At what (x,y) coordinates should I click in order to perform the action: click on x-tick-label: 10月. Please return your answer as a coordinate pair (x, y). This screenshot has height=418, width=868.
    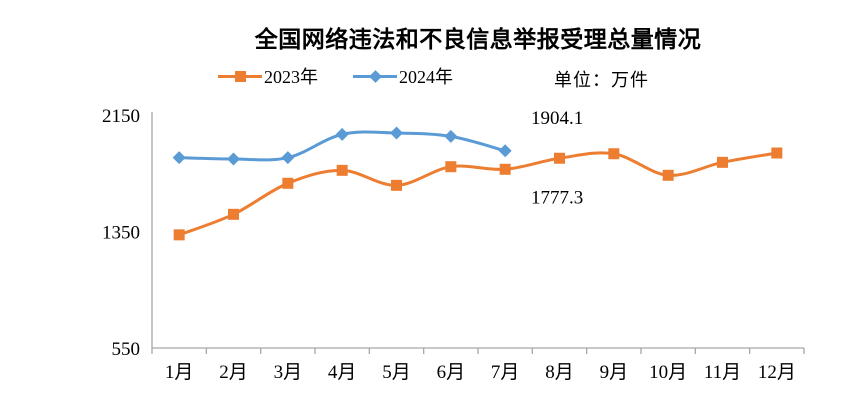
    Looking at the image, I should click on (668, 372).